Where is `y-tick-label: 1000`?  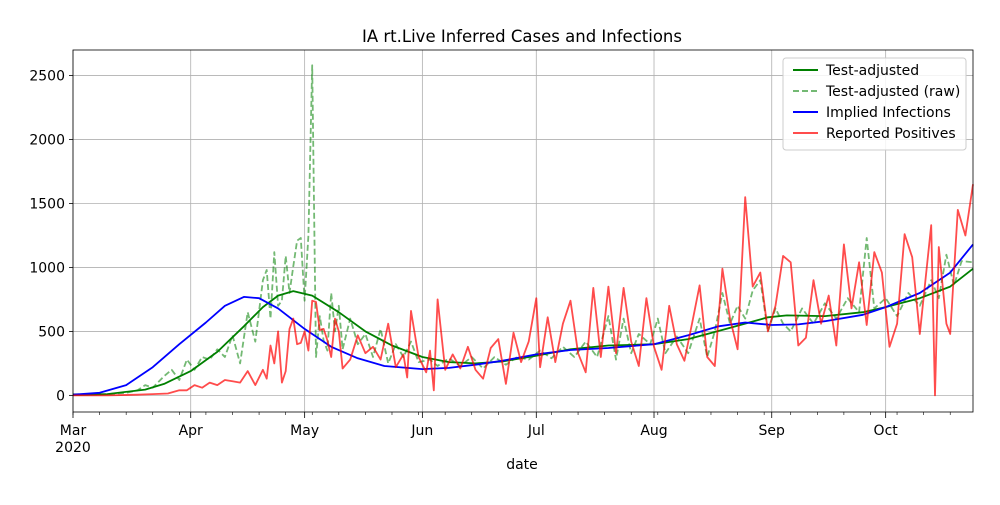
y-tick-label: 1000 is located at coordinates (47, 268).